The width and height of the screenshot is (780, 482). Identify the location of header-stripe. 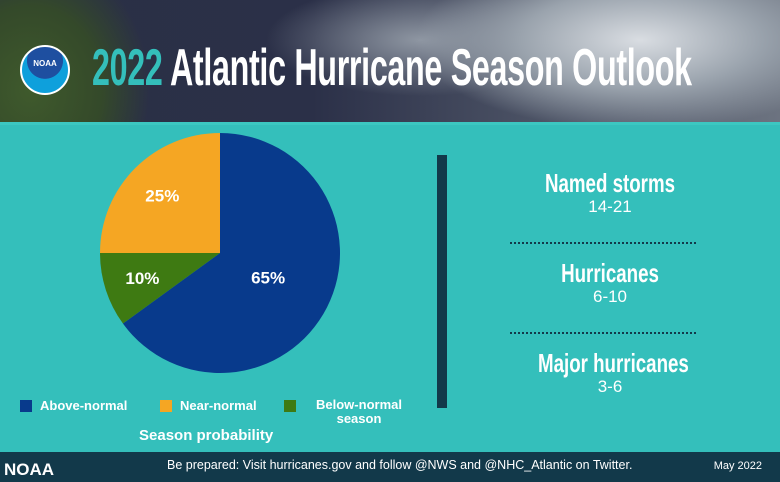
(390, 123).